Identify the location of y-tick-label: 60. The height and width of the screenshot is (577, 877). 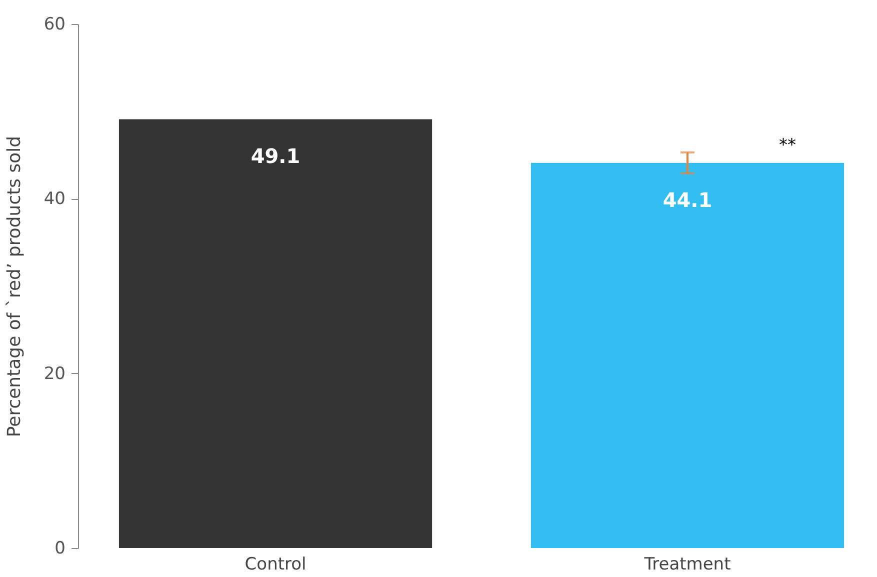
(55, 24).